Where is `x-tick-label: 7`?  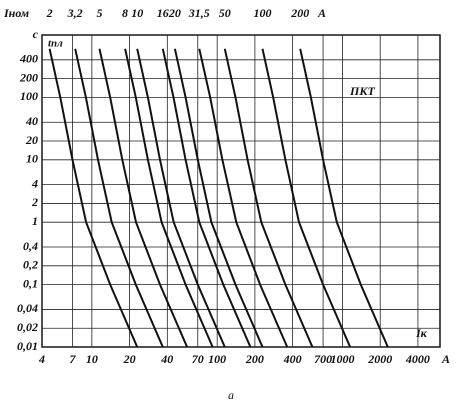 x-tick-label: 7 is located at coordinates (72, 359).